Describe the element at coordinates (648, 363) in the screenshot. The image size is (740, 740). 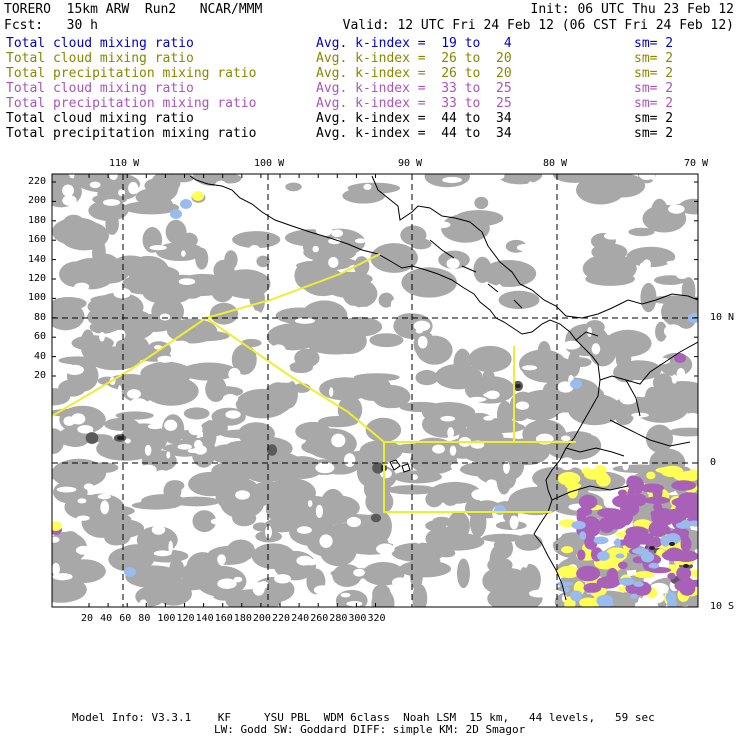
I see `south-america-north` at that location.